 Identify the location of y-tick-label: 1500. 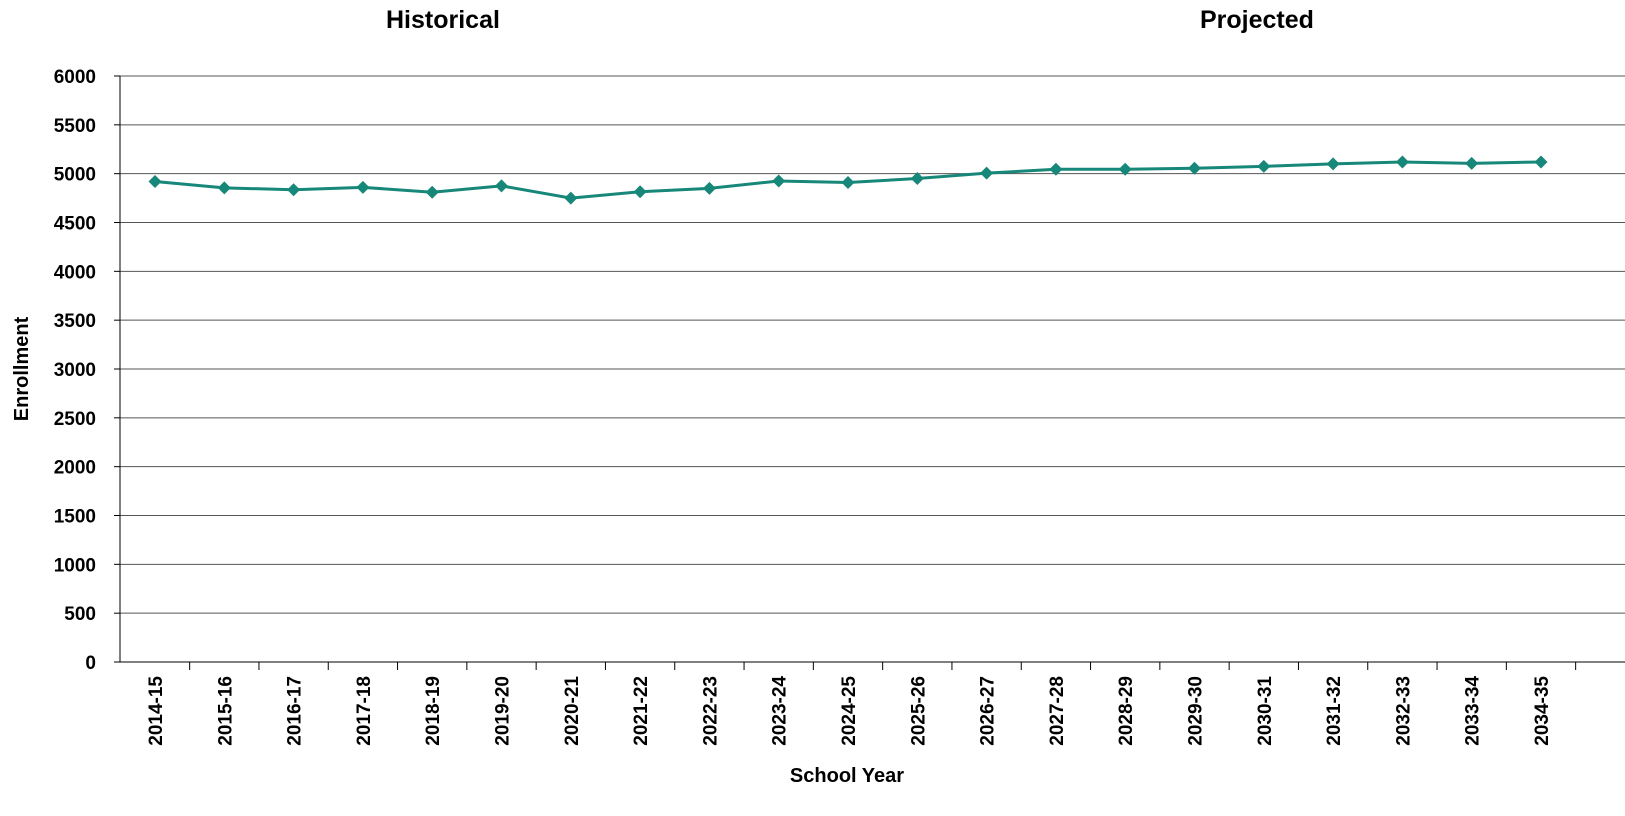
(75, 517).